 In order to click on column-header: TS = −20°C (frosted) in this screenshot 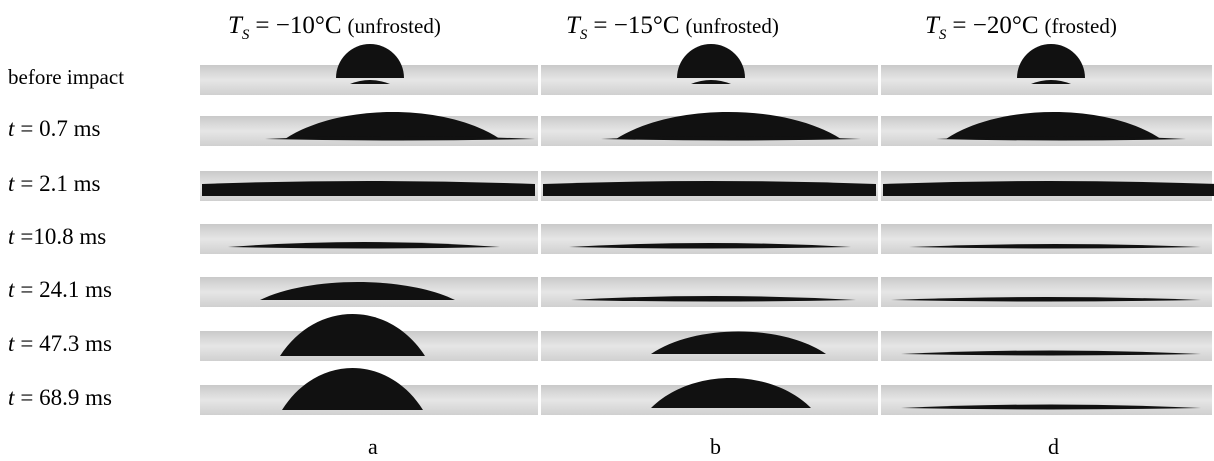, I will do `click(1021, 28)`.